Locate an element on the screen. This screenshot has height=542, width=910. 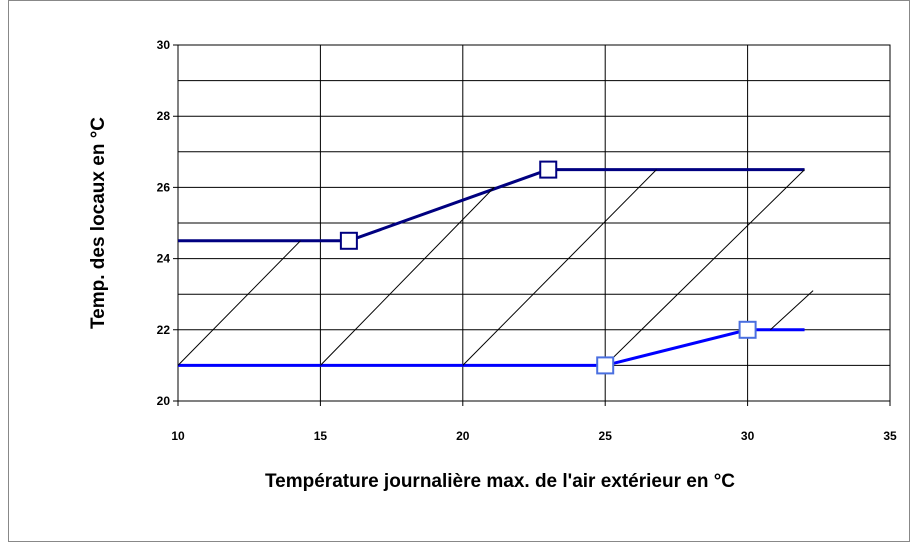
y-axis-label: Temp. des locaux en °C is located at coordinates (98, 223).